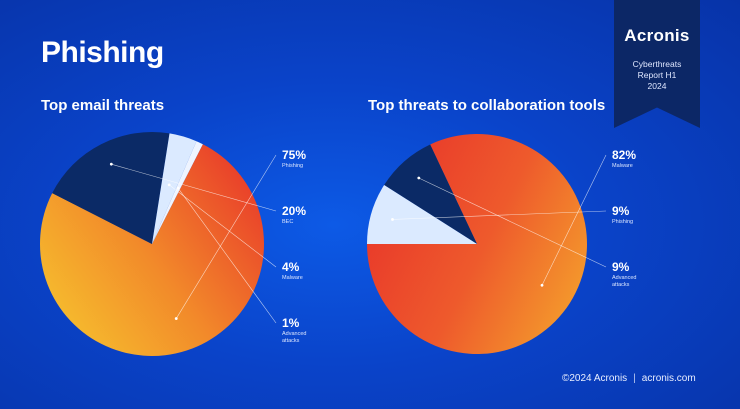 The image size is (740, 409). What do you see at coordinates (177, 192) in the screenshot?
I see `pie-slice-email-advanced-attacks` at bounding box center [177, 192].